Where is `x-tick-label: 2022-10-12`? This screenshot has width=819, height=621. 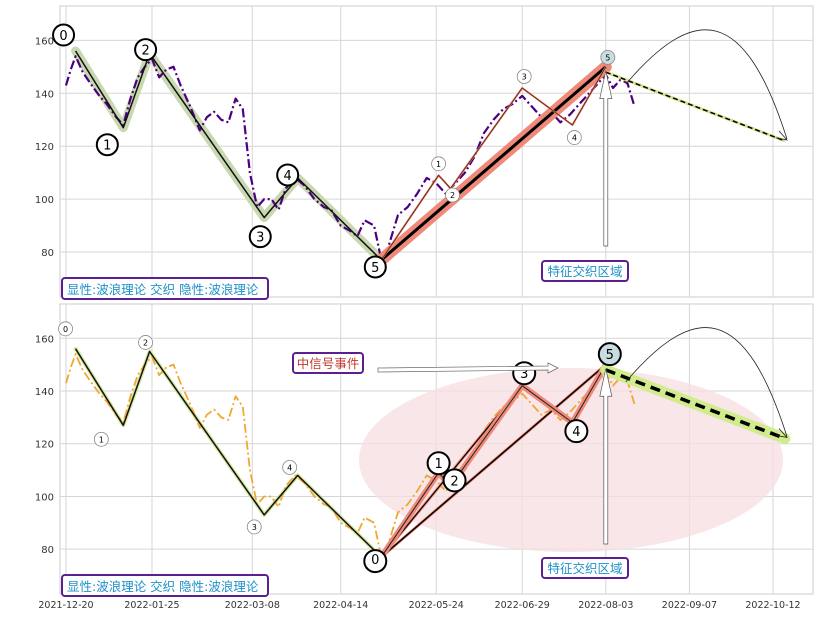 x-tick-label: 2022-10-12 is located at coordinates (772, 605).